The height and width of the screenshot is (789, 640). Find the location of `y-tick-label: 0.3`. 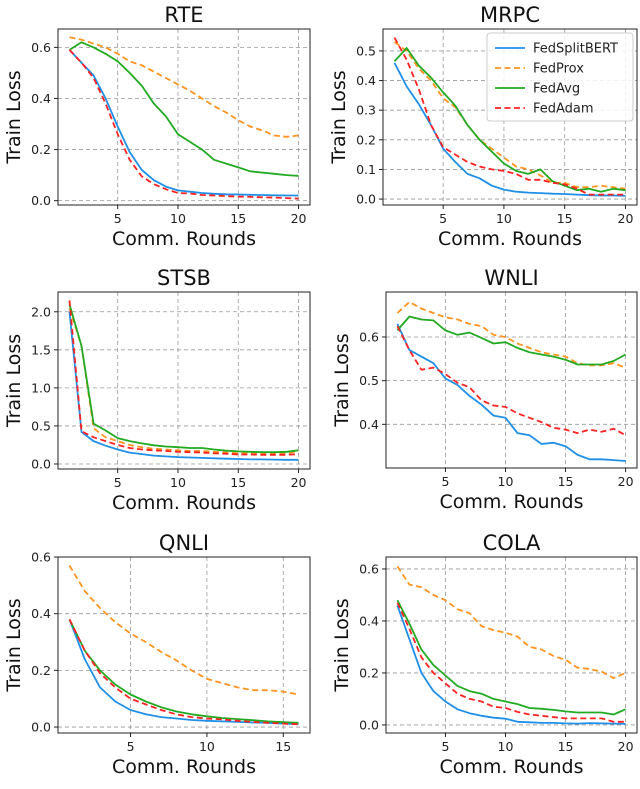

y-tick-label: 0.3 is located at coordinates (366, 110).